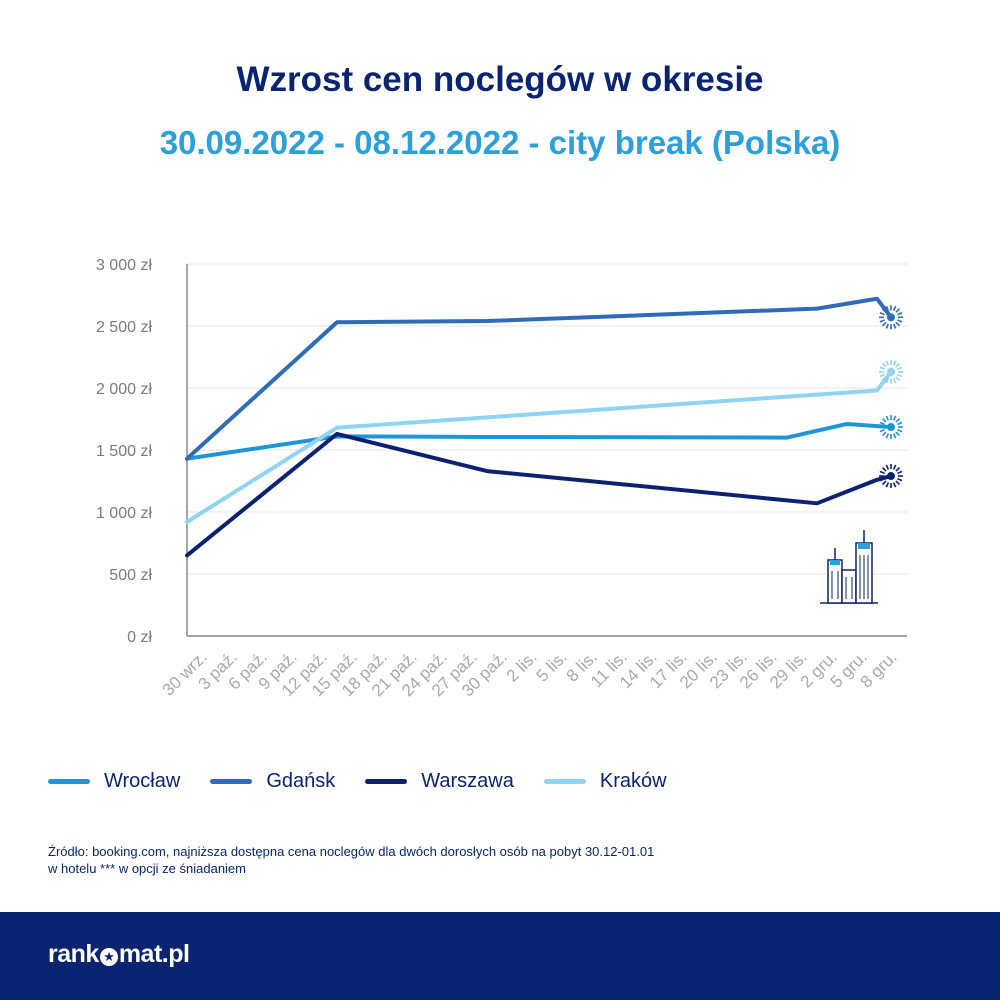  I want to click on y-tick-label: 1 500 zł, so click(124, 451).